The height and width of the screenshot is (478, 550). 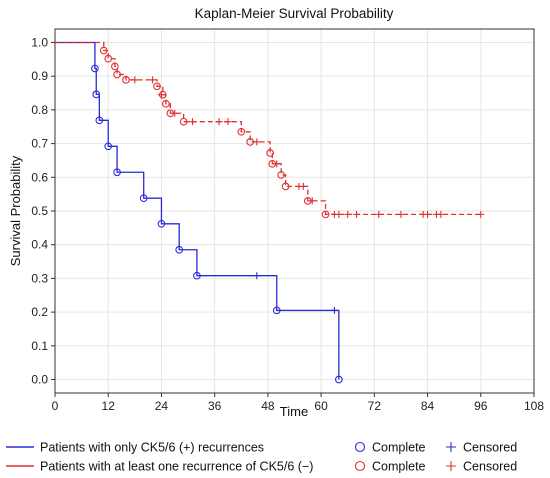 I want to click on y-tick-label: 0.0, so click(x=39, y=380).